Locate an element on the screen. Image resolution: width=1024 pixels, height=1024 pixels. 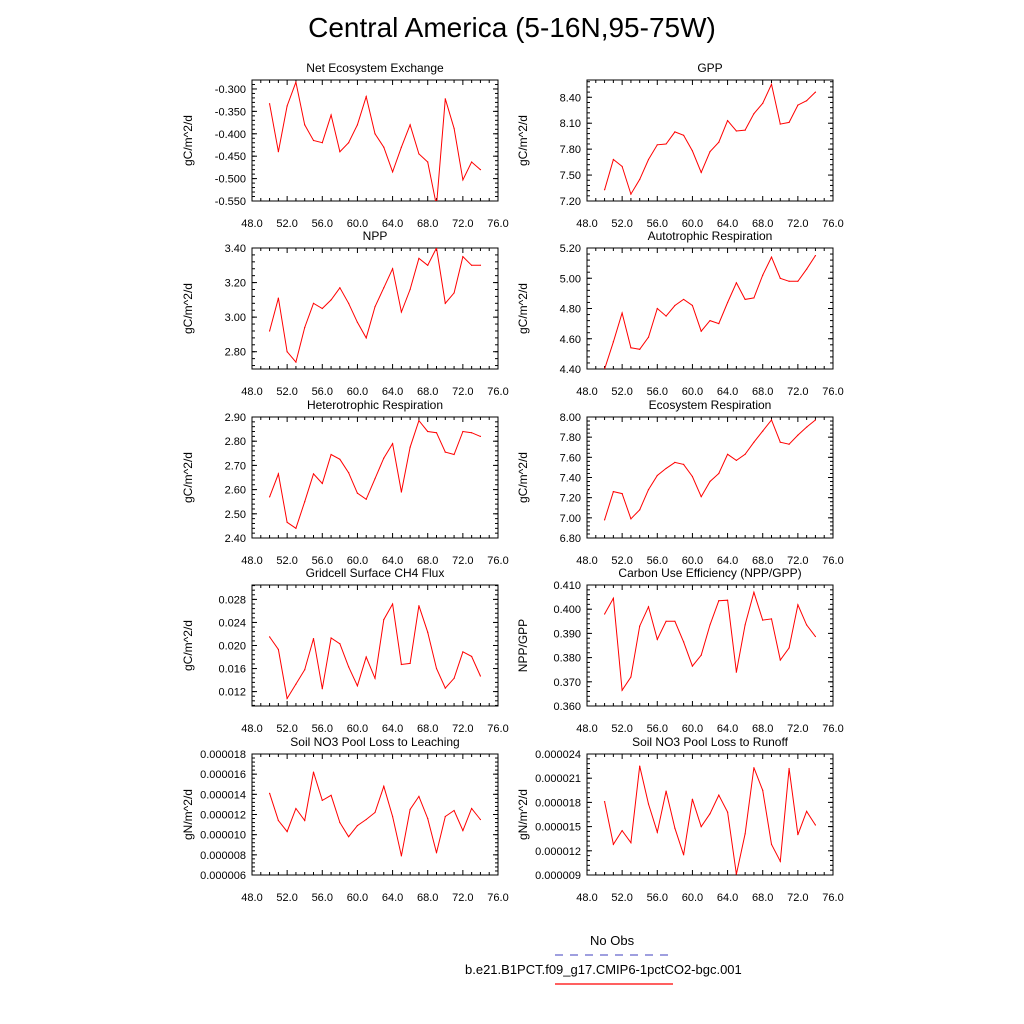
panel-title: Heterotrophic Respiration is located at coordinates (375, 405).